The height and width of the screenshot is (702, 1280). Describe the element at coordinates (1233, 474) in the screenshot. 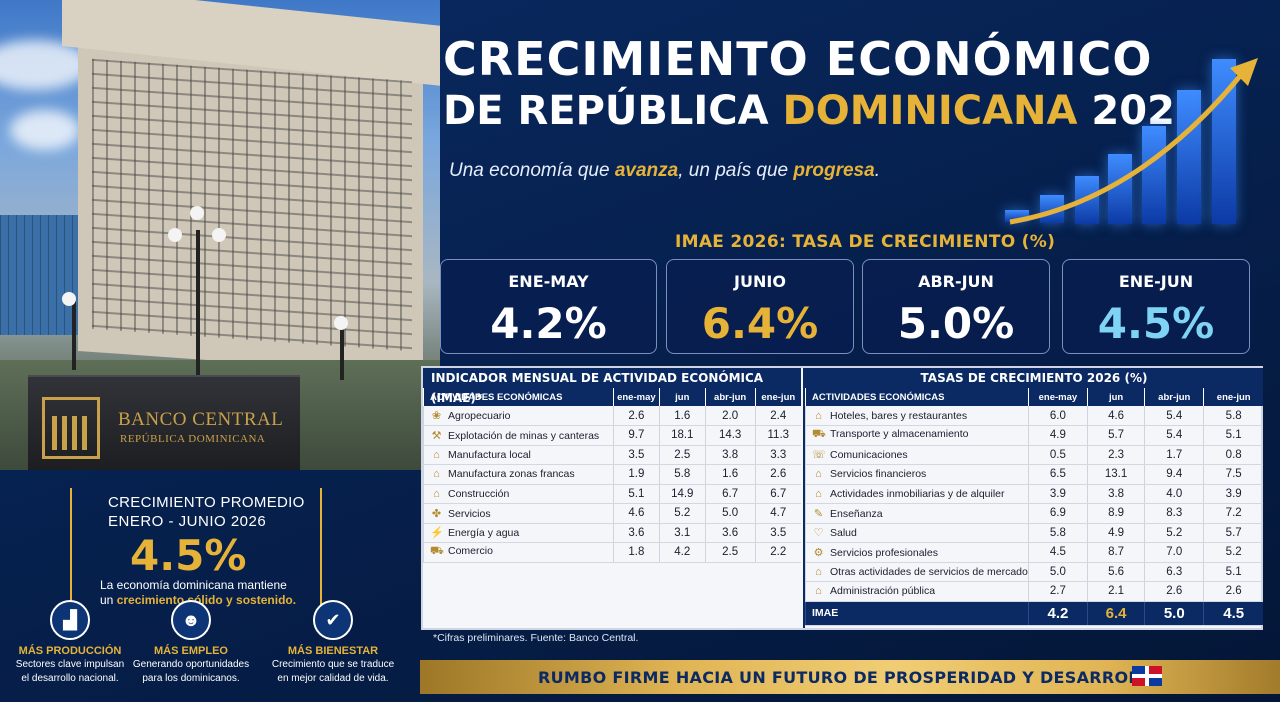

I see `cell-value: 7.5` at that location.